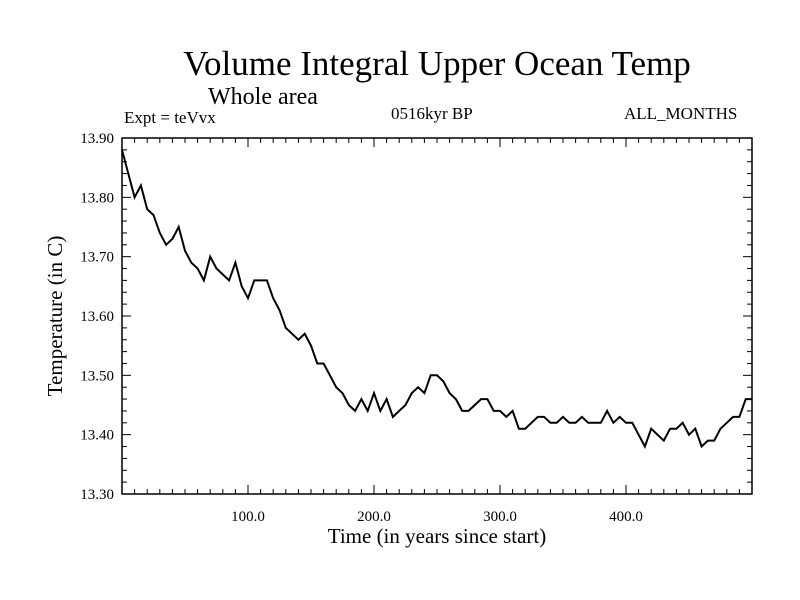  What do you see at coordinates (97, 317) in the screenshot?
I see `y-tick-label: 13.60` at bounding box center [97, 317].